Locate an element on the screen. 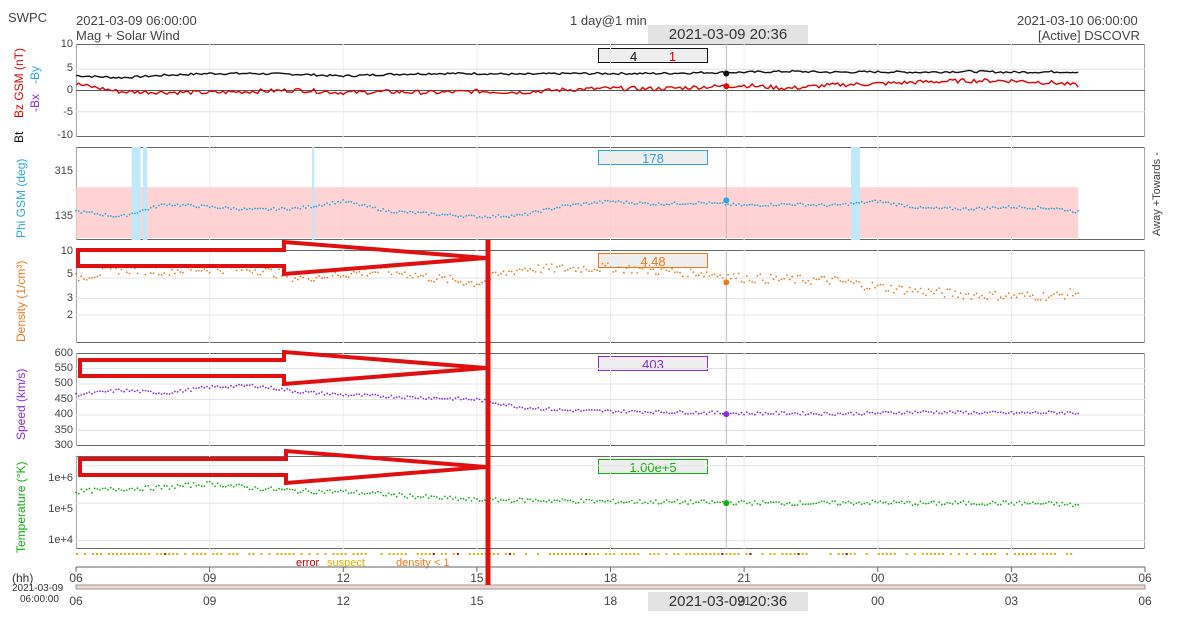  density-tick: 5 is located at coordinates (69, 274).